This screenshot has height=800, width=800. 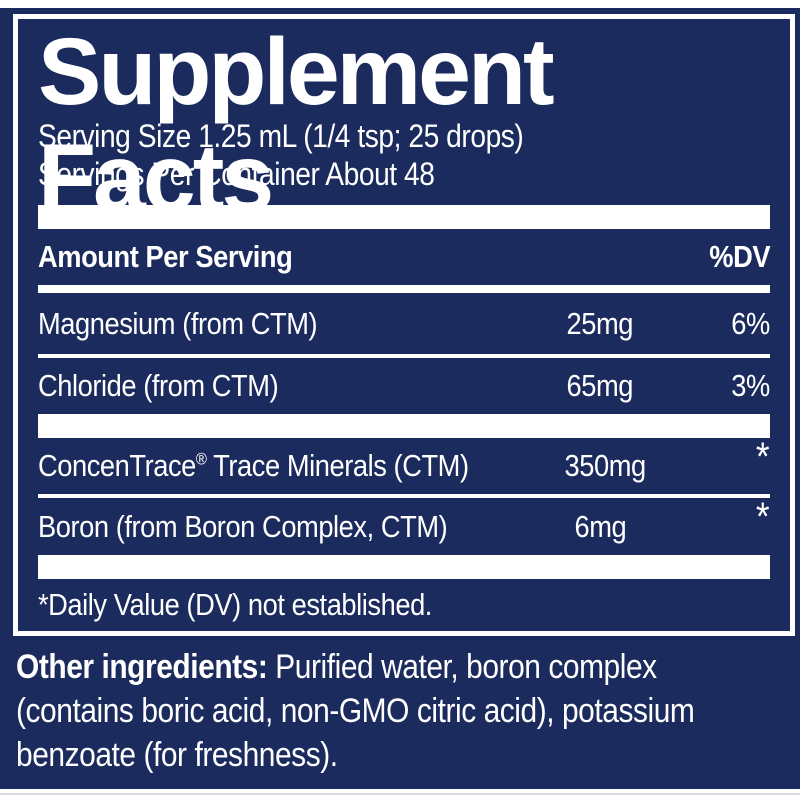 What do you see at coordinates (404, 199) in the screenshot?
I see `spacer` at bounding box center [404, 199].